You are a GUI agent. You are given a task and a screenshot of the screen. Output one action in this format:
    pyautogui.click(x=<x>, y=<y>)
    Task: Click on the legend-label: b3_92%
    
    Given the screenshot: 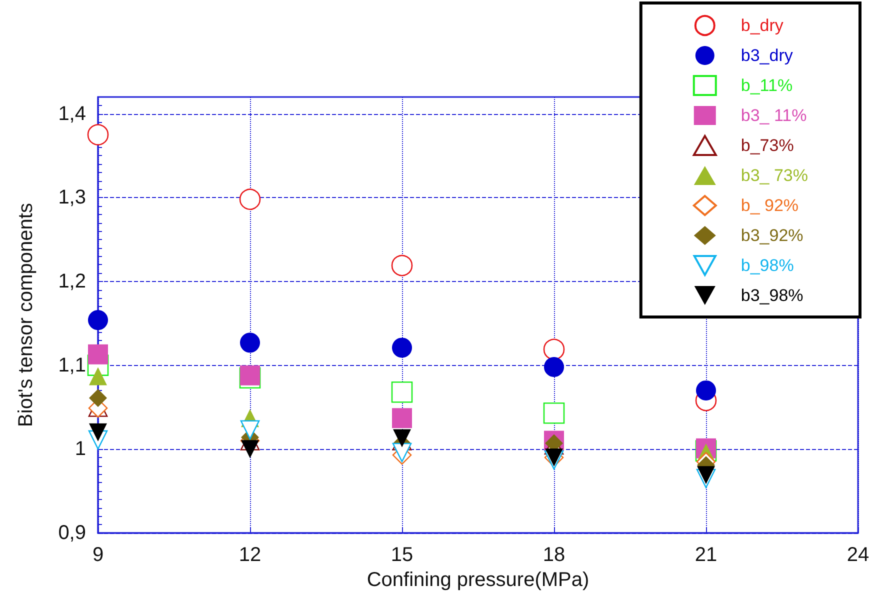 What is the action you would take?
    pyautogui.click(x=772, y=235)
    